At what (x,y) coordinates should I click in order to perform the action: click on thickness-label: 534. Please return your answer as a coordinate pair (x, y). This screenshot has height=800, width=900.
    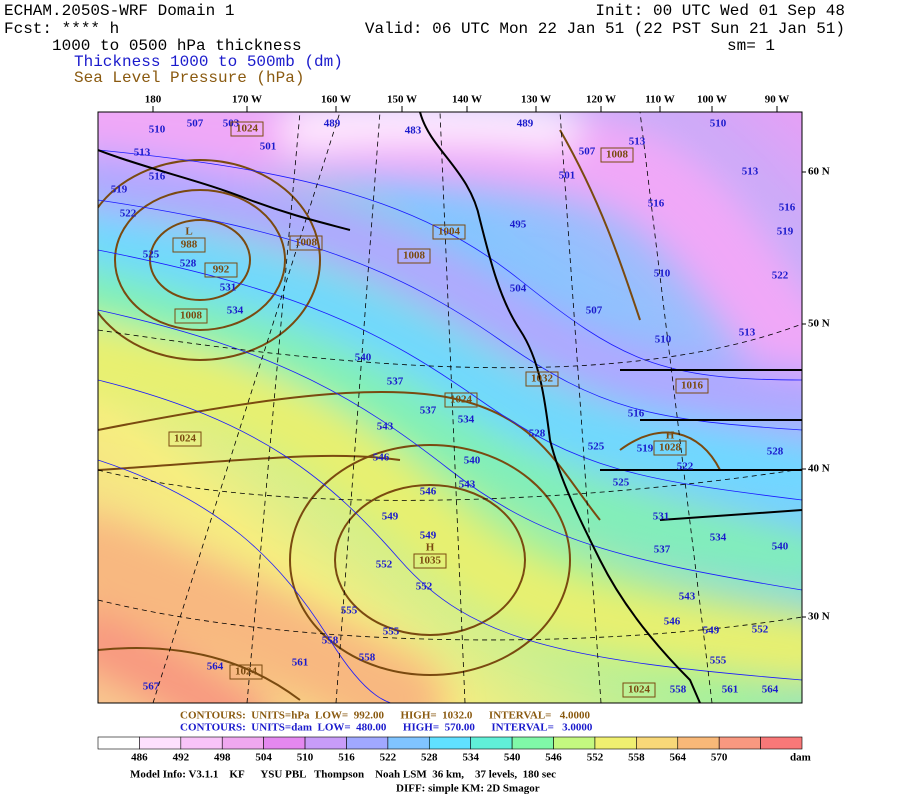
    Looking at the image, I should click on (466, 420).